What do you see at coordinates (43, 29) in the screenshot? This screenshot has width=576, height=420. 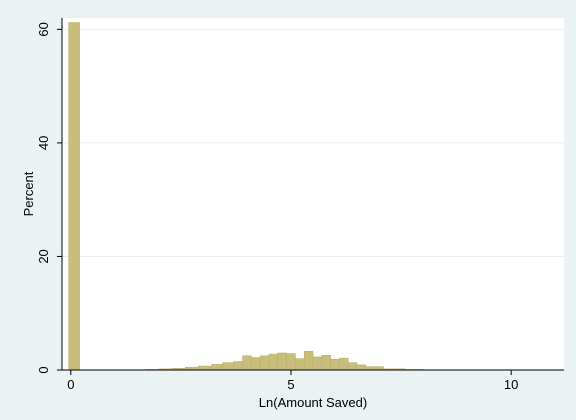 I see `y-tick-label: 60` at bounding box center [43, 29].